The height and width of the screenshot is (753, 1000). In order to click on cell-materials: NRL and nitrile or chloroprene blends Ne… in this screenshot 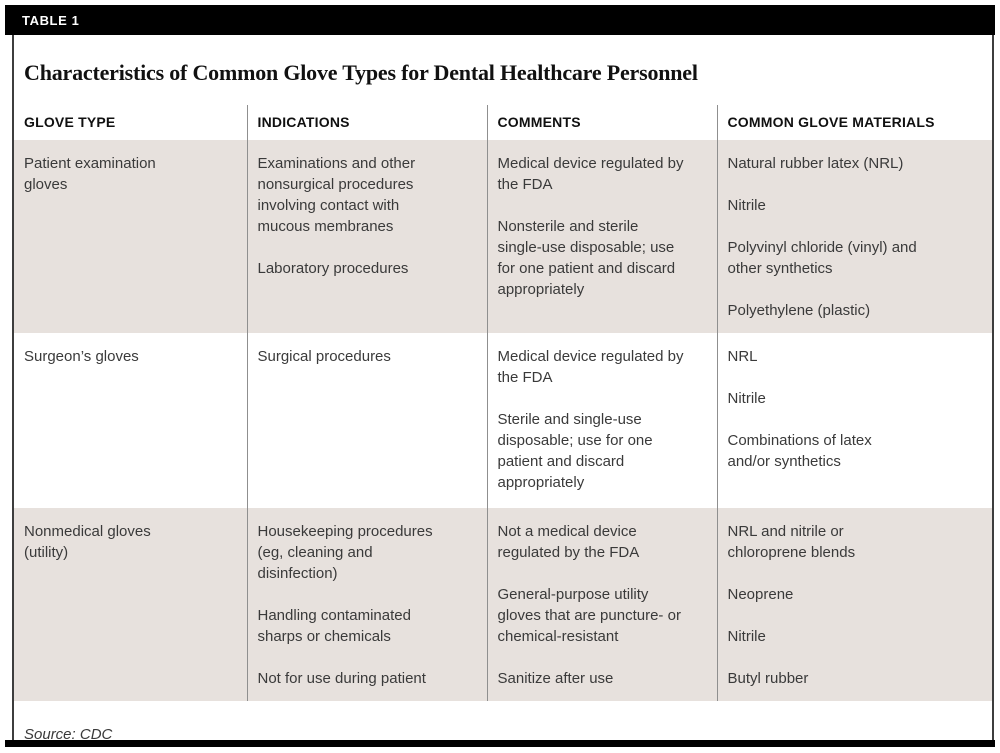, I will do `click(854, 604)`.